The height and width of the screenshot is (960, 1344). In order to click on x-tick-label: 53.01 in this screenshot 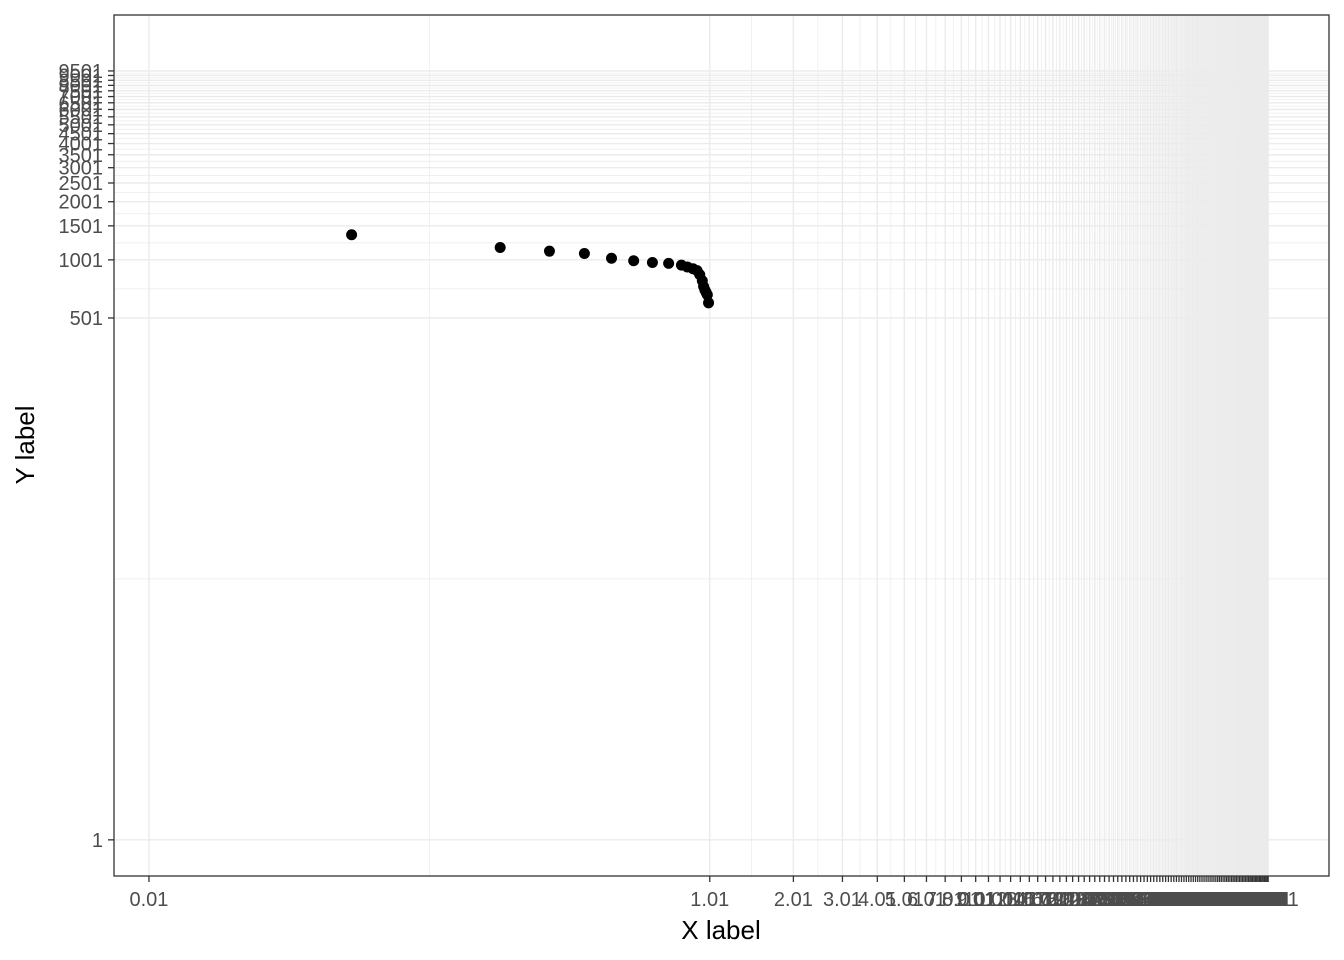, I will do `click(1191, 900)`.